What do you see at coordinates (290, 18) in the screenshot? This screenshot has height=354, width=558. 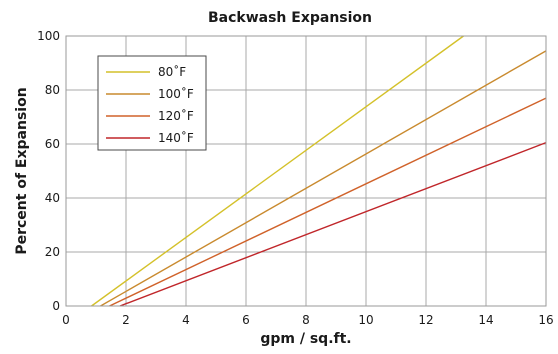 I see `chart-title: Backwash Expansion` at bounding box center [290, 18].